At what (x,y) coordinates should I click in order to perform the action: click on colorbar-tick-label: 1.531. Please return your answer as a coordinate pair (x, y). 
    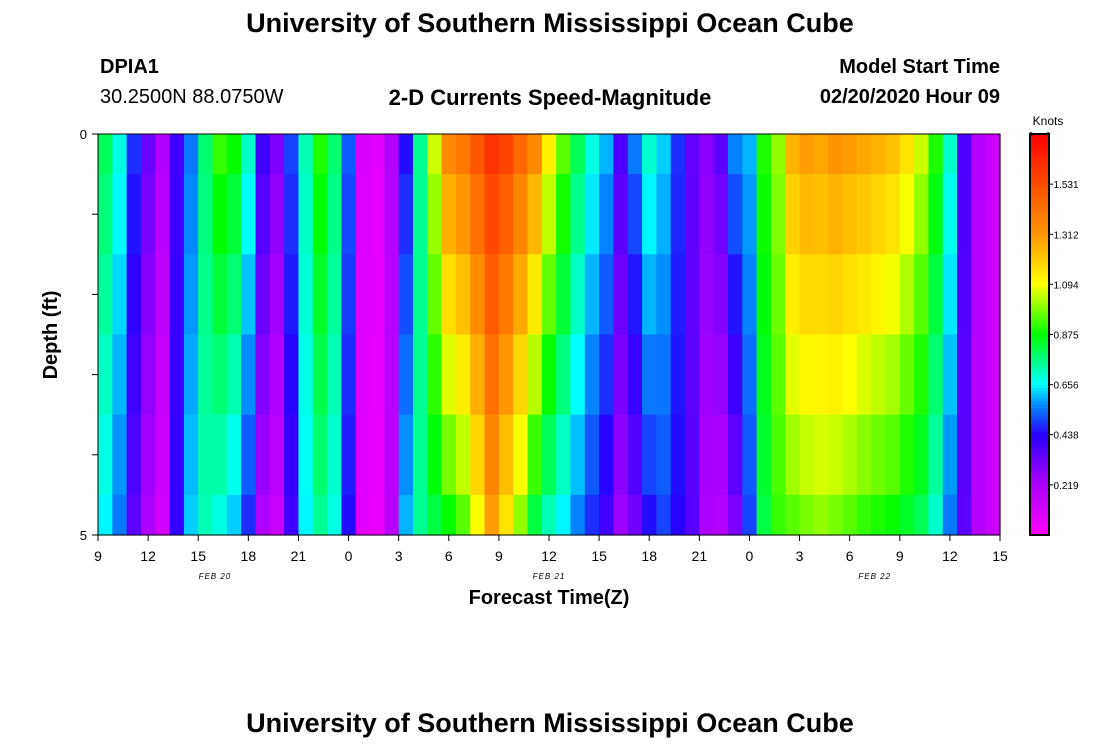
    Looking at the image, I should click on (1065, 185).